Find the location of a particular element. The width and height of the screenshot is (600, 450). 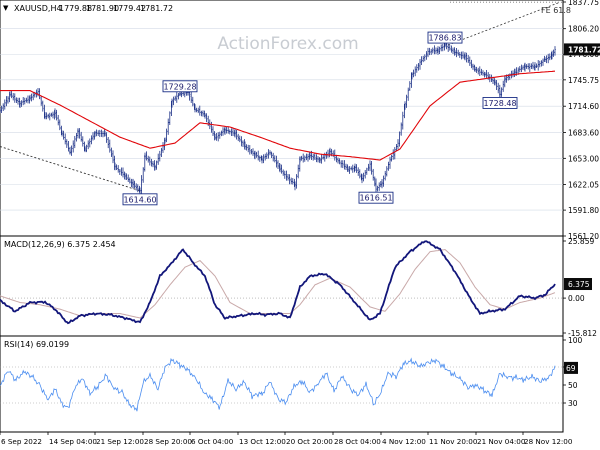

rsi-line is located at coordinates (278, 384).